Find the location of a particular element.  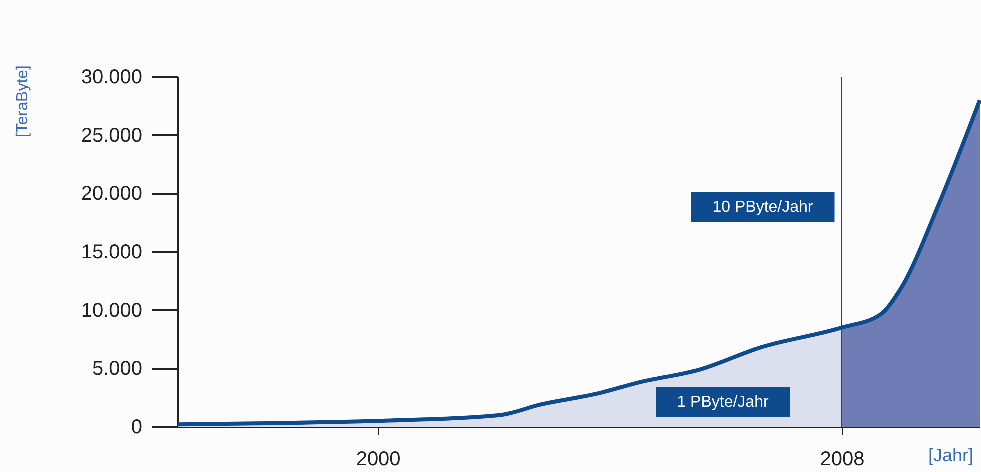

x-axis-title: [Jahr] is located at coordinates (951, 456).